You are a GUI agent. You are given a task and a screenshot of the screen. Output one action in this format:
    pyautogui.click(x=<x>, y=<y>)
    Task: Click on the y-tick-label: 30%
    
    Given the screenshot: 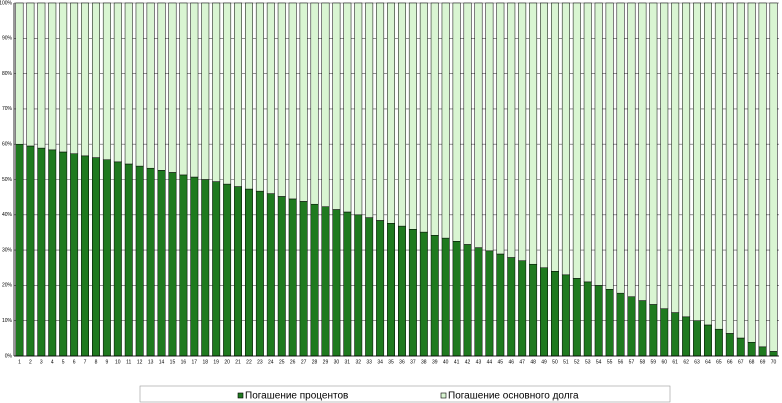 What is the action you would take?
    pyautogui.click(x=7, y=250)
    